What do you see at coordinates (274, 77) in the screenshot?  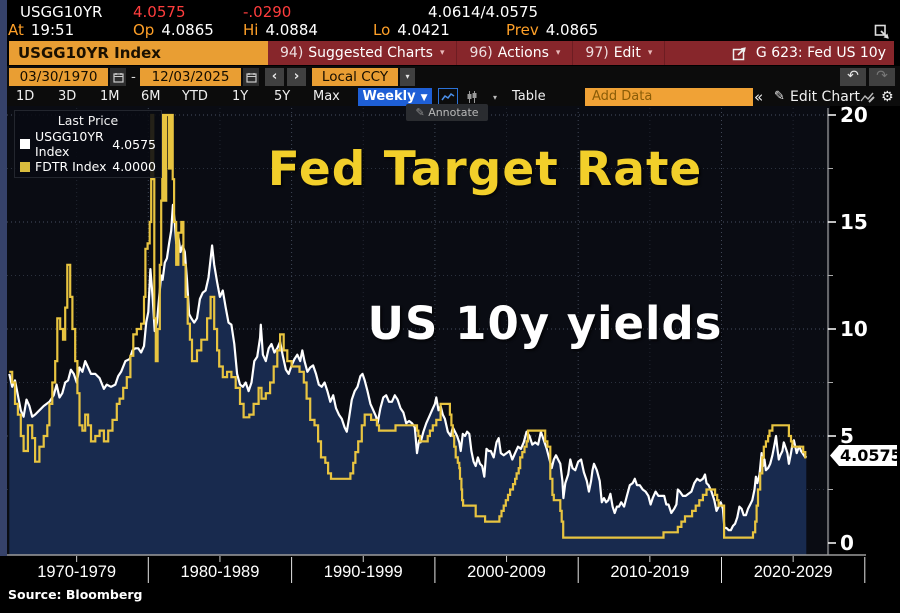 I see `range-back-button: ‹` at bounding box center [274, 77].